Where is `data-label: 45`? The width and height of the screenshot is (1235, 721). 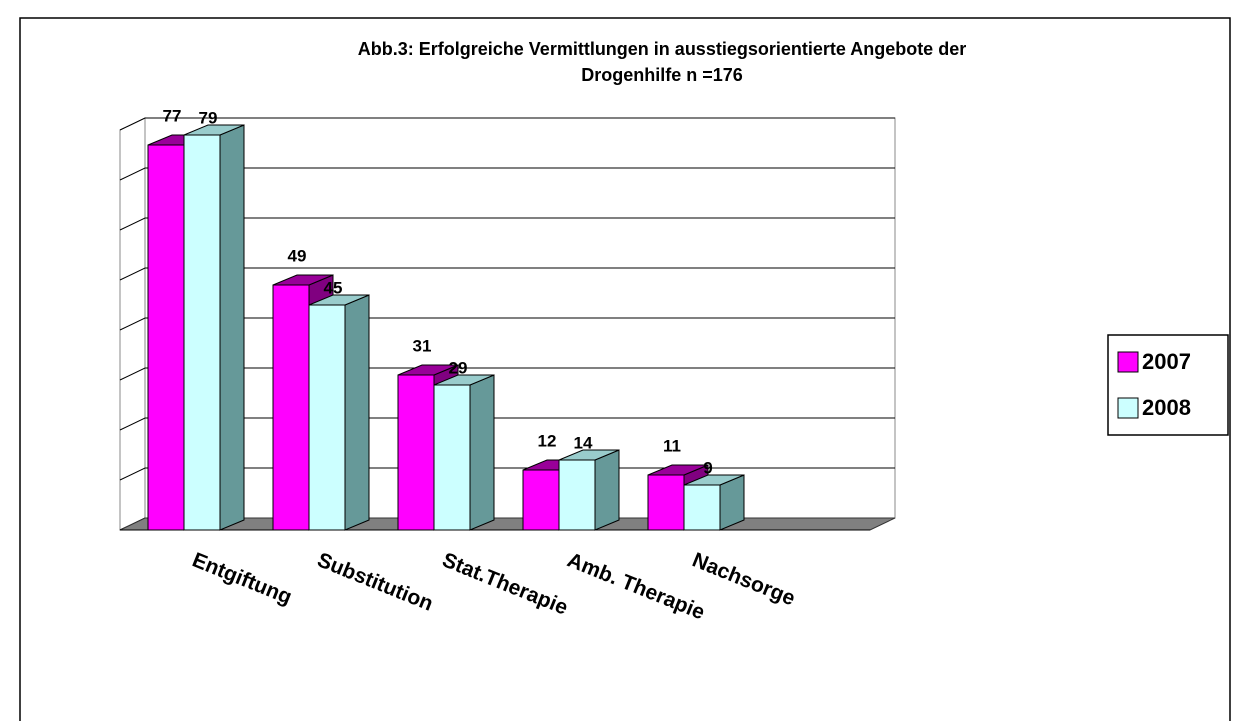 data-label: 45 is located at coordinates (333, 287).